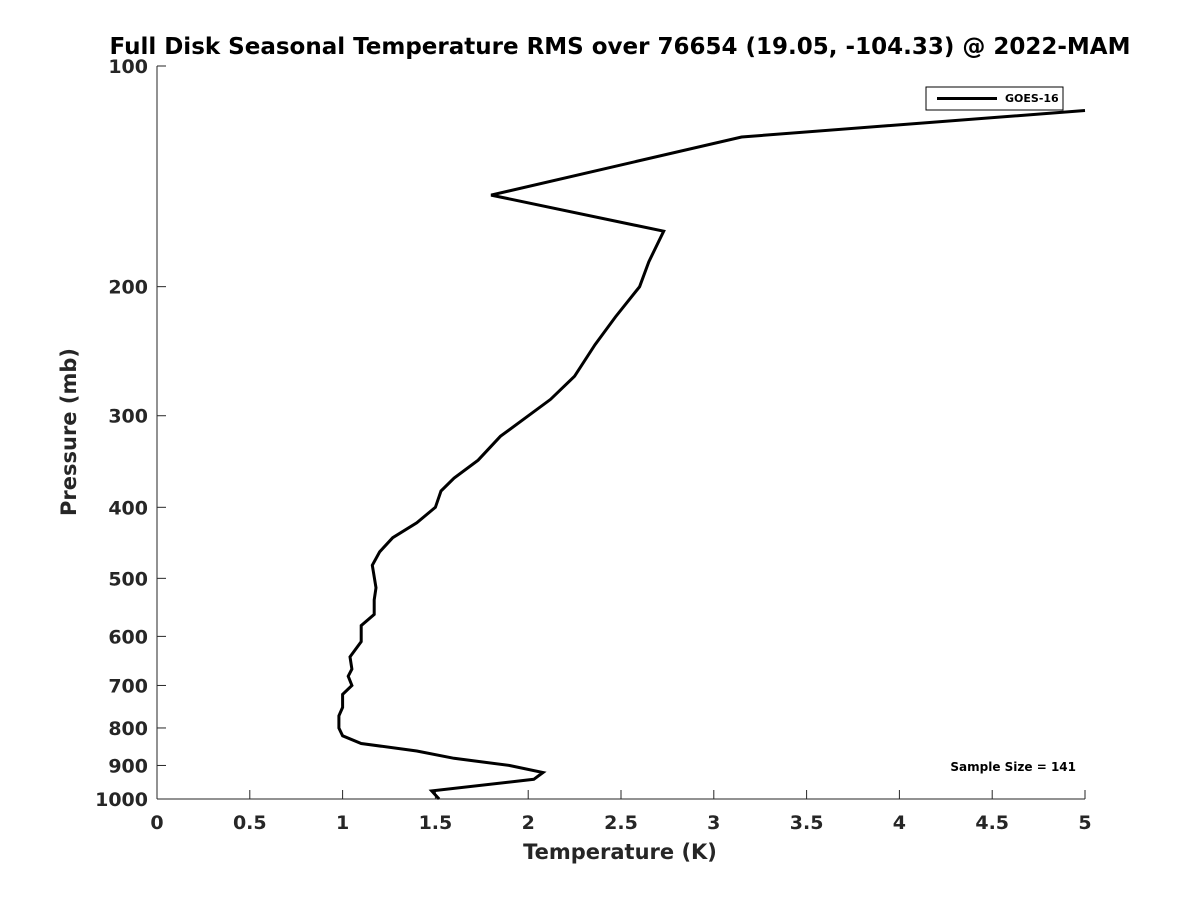 Image resolution: width=1200 pixels, height=900 pixels. I want to click on x-tick-label: 0.5, so click(250, 823).